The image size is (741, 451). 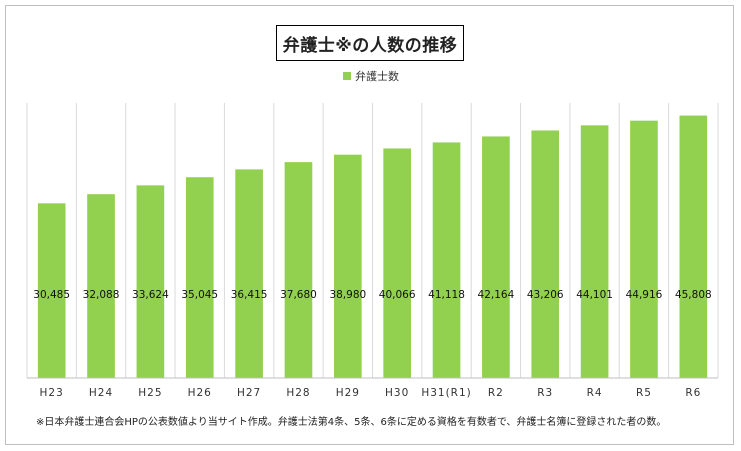 I want to click on chart-legend: 弁護士数, so click(x=371, y=76).